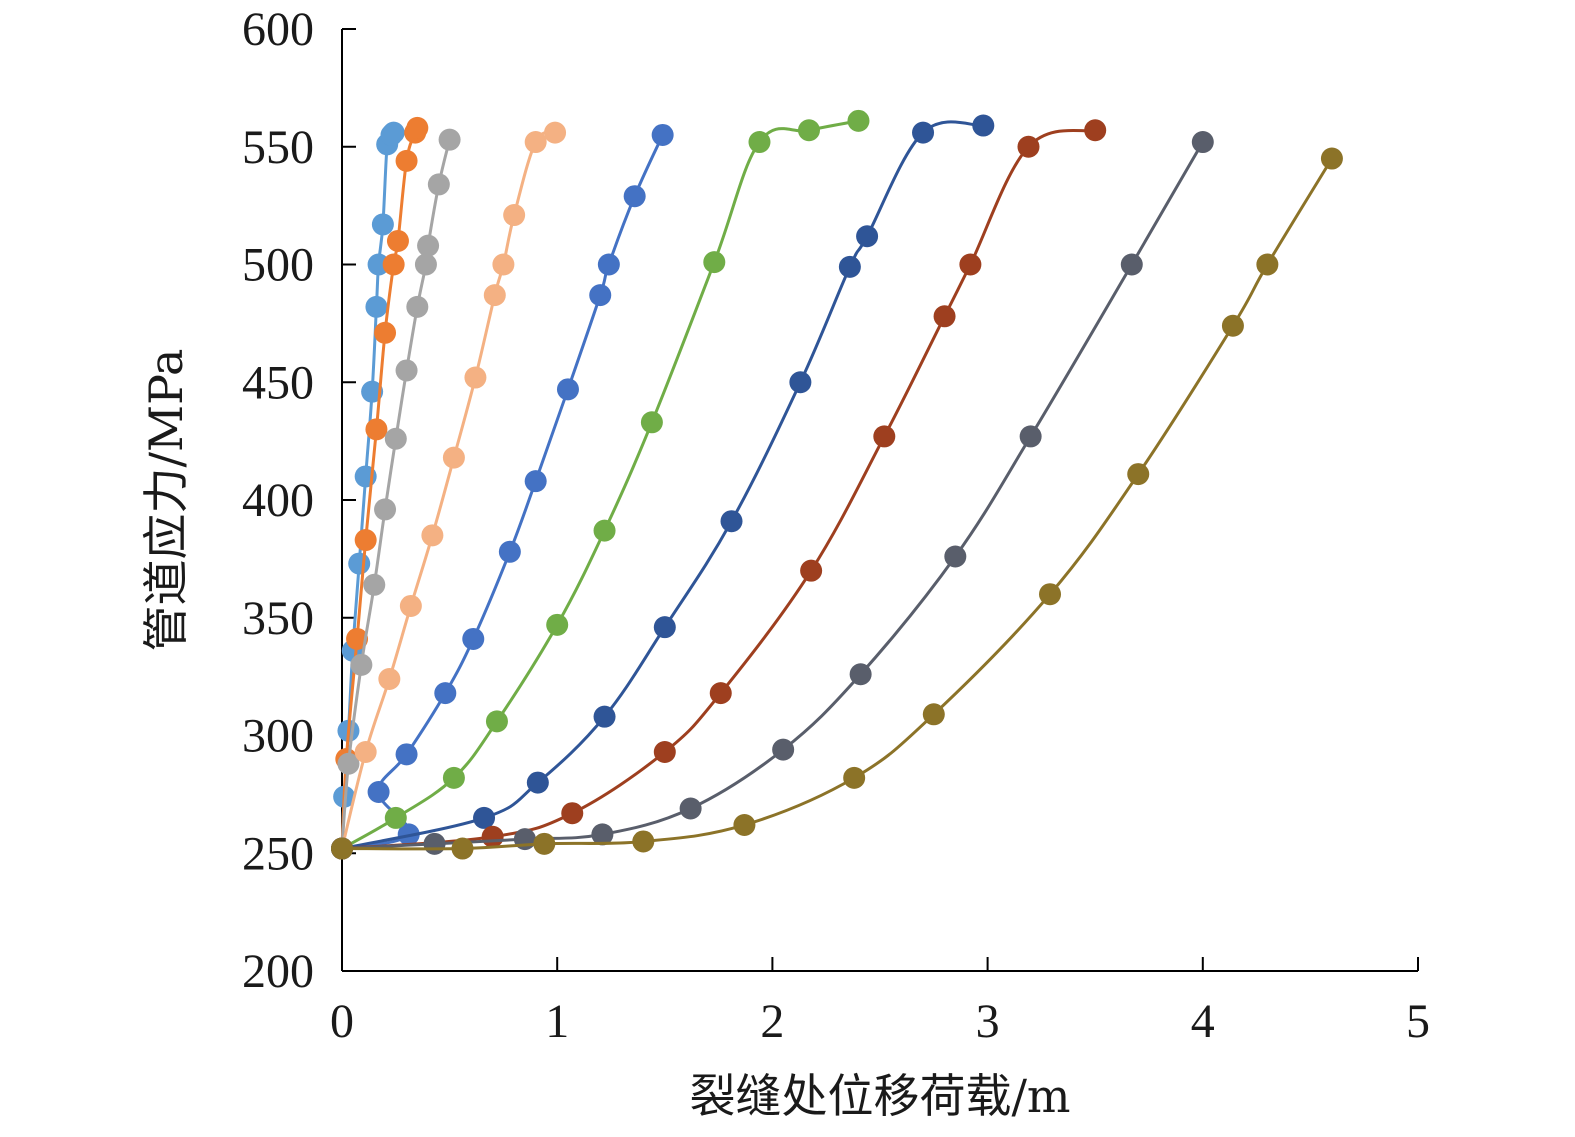 Image resolution: width=1575 pixels, height=1137 pixels. I want to click on y-ticks: 200 250 300 350 400 450 500 550 600, so click(299, 500).